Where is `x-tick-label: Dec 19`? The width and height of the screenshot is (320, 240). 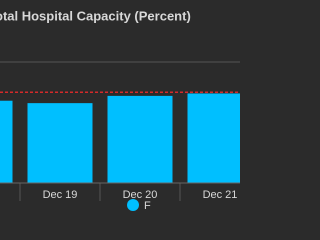
x-tick-label: Dec 19 is located at coordinates (60, 195).